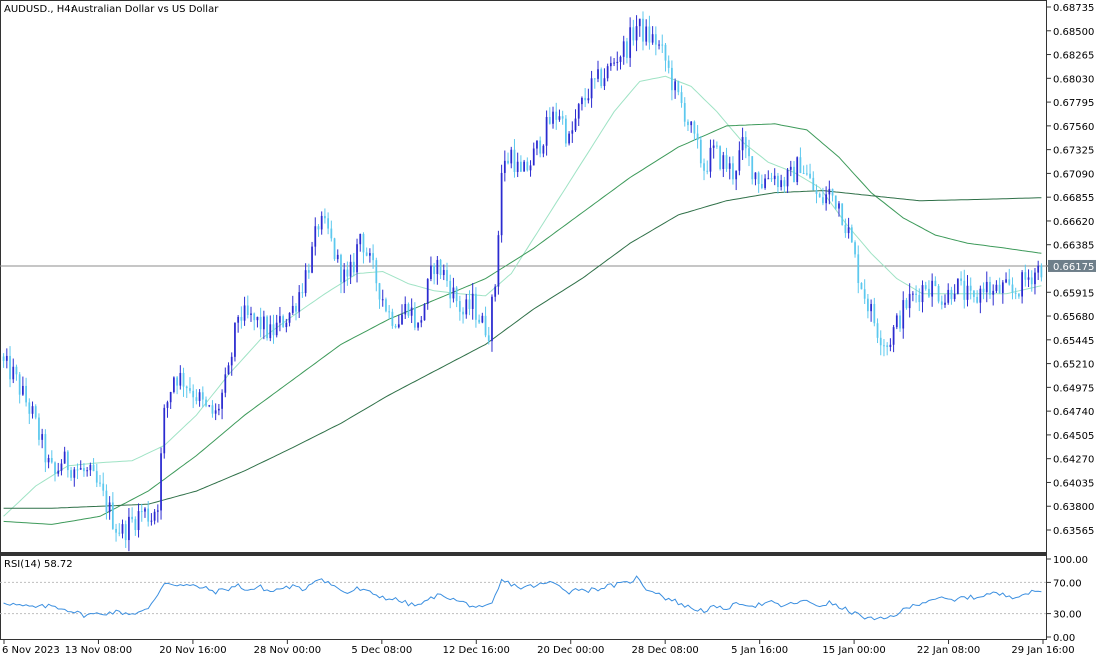 The width and height of the screenshot is (1100, 664). What do you see at coordinates (570, 650) in the screenshot?
I see `time-tick-label: 20 Dec 00:00` at bounding box center [570, 650].